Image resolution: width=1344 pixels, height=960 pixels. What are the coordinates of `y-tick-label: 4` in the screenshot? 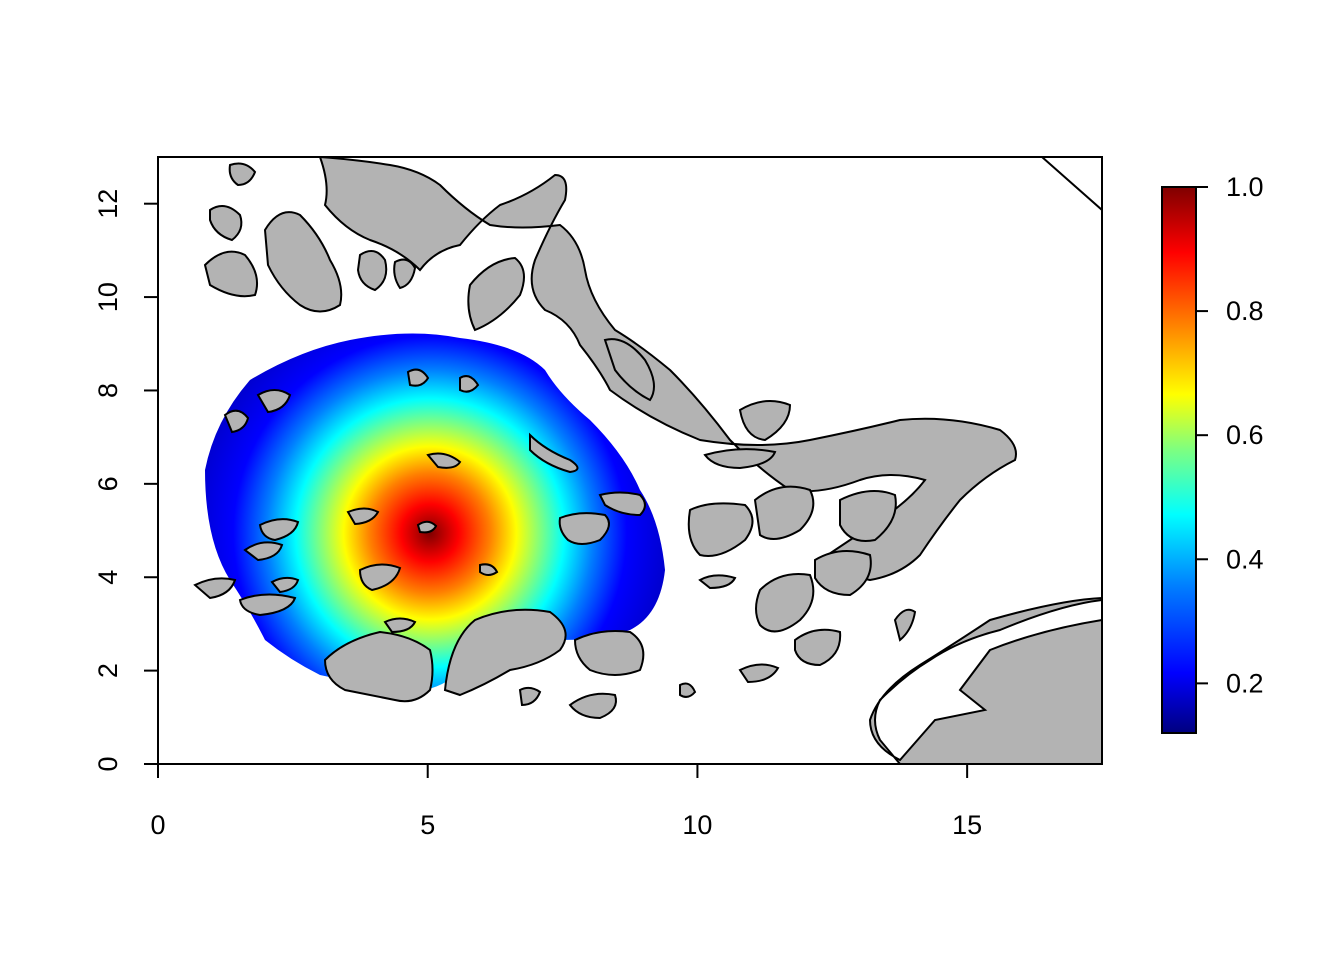 It's located at (108, 577).